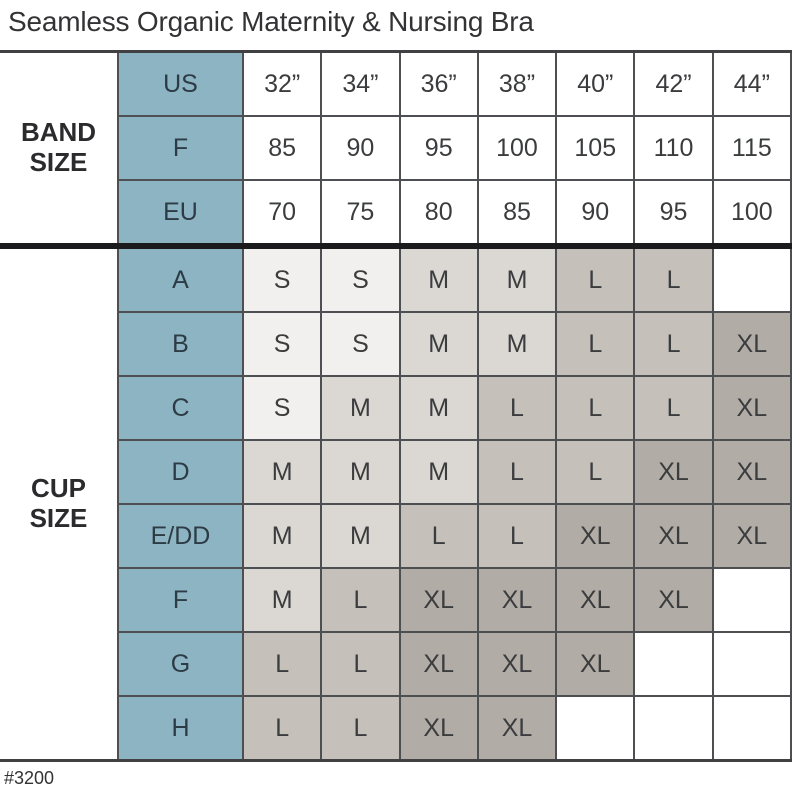 The image size is (800, 800). I want to click on band-value-cell: 34”, so click(360, 83).